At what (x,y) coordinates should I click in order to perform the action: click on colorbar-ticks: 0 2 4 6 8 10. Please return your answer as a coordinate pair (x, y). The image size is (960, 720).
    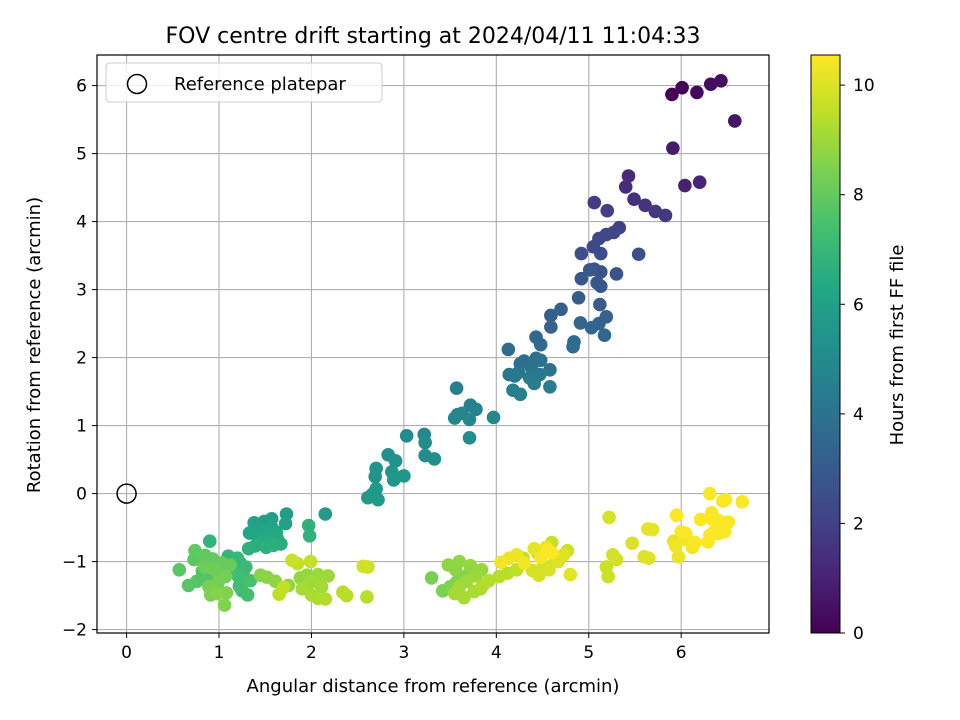
    Looking at the image, I should click on (857, 360).